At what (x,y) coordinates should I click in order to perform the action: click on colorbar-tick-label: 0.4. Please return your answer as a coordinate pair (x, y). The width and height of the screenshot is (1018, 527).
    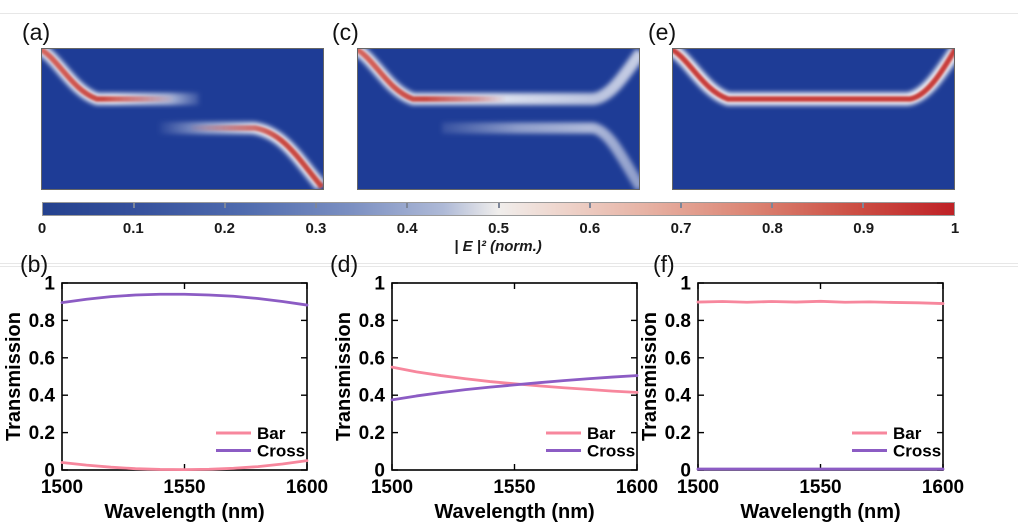
    Looking at the image, I should click on (407, 228).